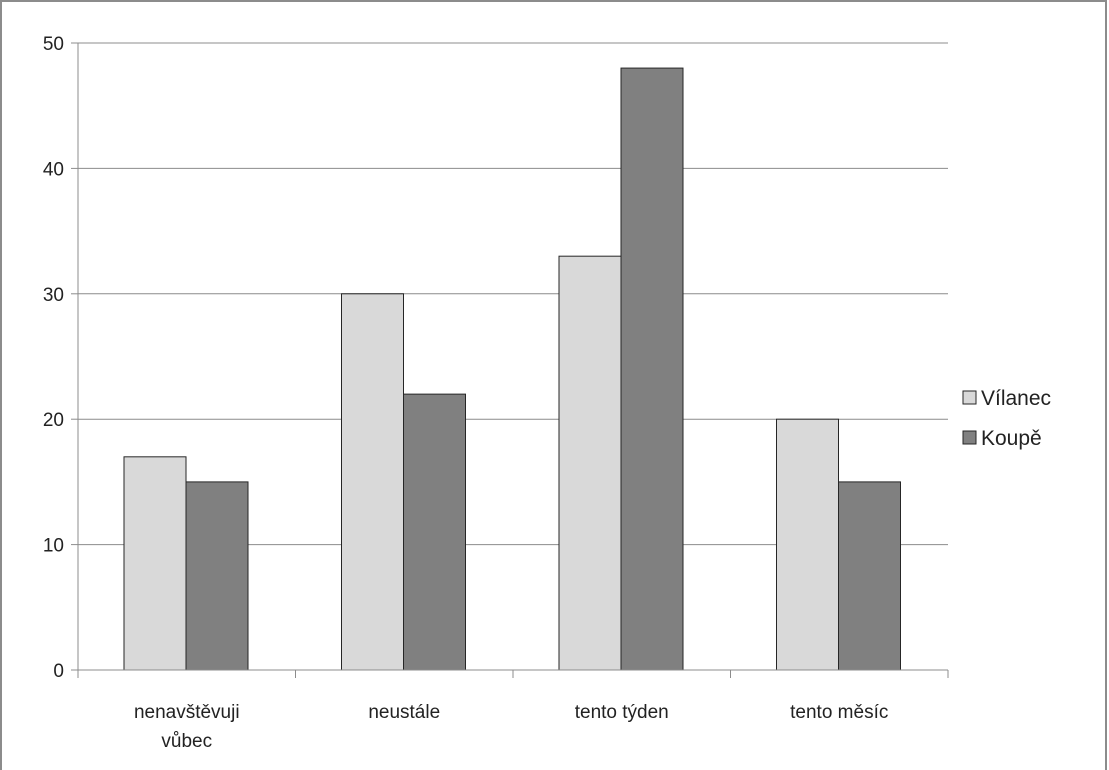 The height and width of the screenshot is (770, 1109). I want to click on y-tick-label: 40, so click(53, 169).